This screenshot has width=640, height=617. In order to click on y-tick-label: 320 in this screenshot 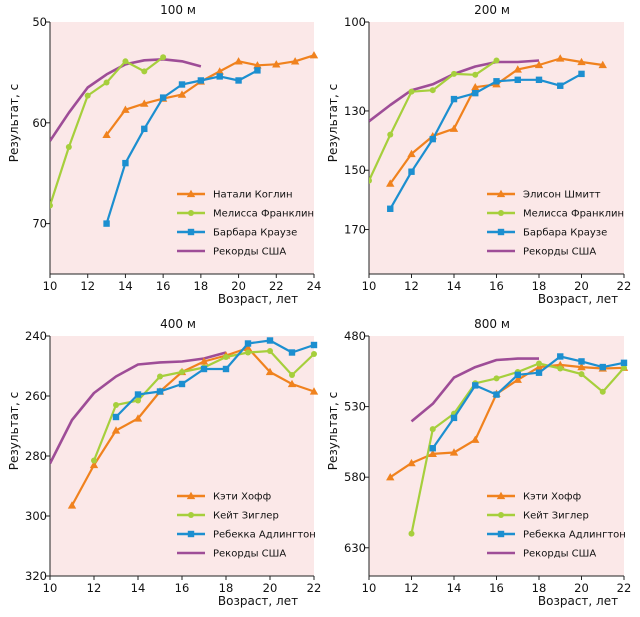, I will do `click(36, 576)`.